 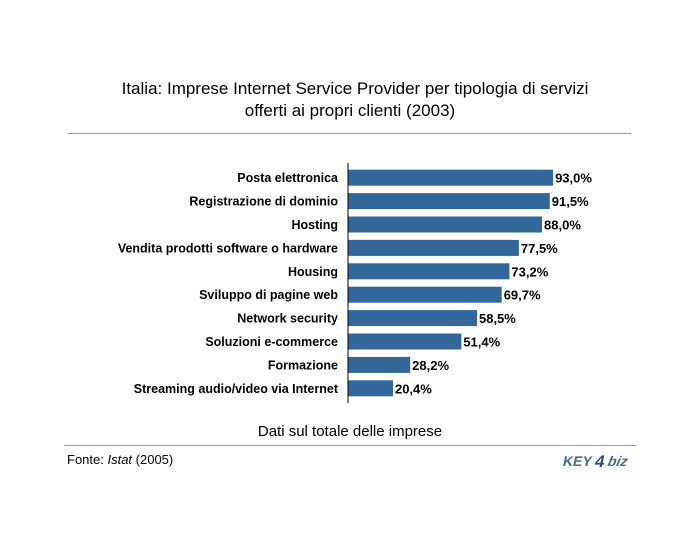 I want to click on chart-subtitle: Dati sul totale delle imprese, so click(x=350, y=431).